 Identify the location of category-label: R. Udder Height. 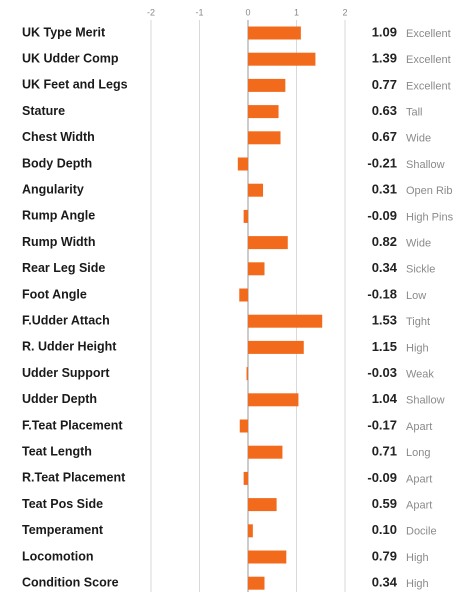
(69, 347).